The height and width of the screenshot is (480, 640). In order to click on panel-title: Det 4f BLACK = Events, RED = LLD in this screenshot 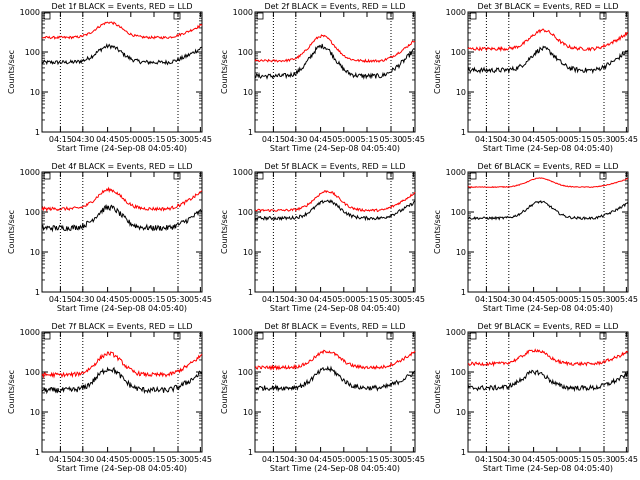, I will do `click(121, 166)`.